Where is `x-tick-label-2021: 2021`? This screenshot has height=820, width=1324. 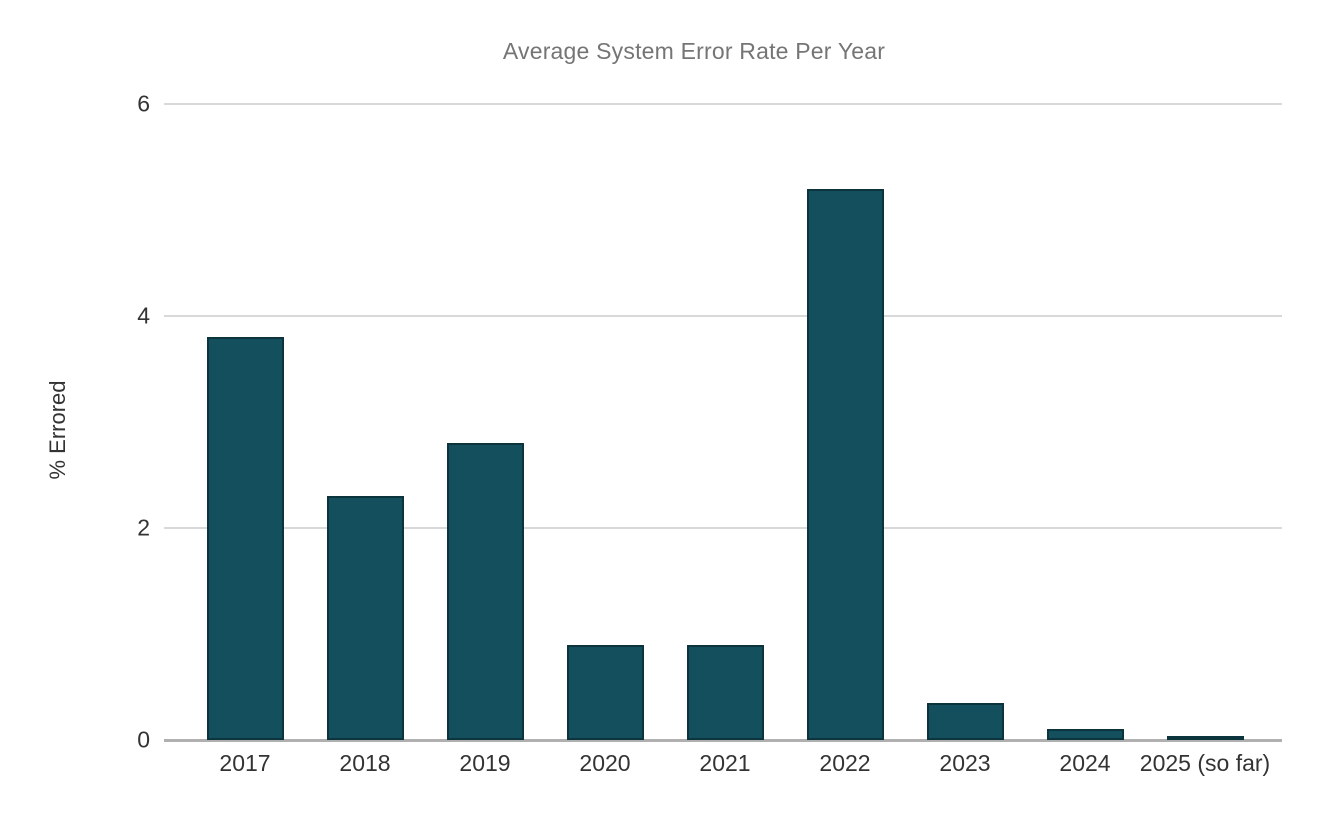
x-tick-label-2021: 2021 is located at coordinates (725, 763).